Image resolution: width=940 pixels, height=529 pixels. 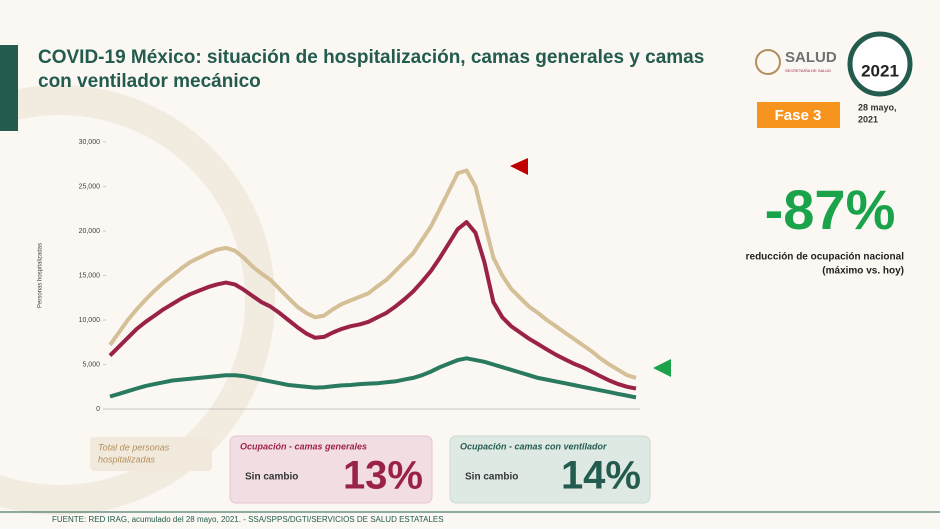 I want to click on series-line, so click(x=373, y=378).